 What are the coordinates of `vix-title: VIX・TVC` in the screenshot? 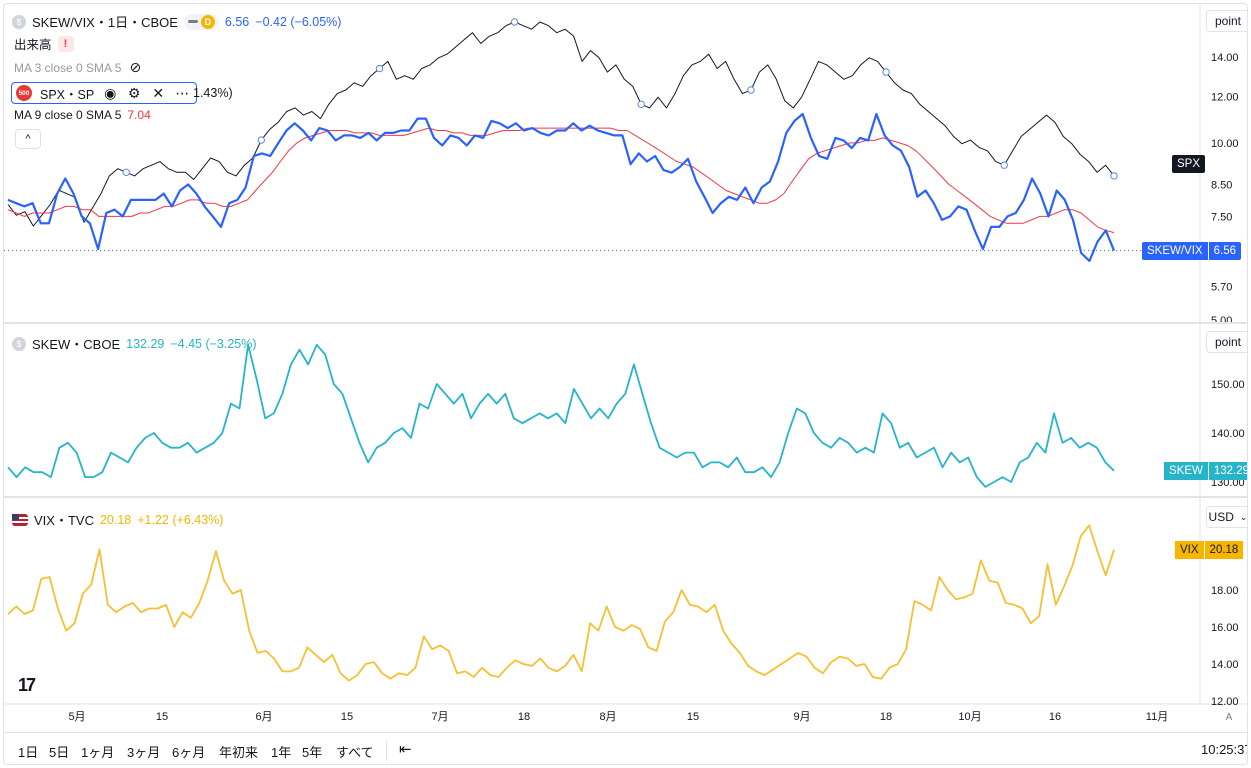 It's located at (64, 520).